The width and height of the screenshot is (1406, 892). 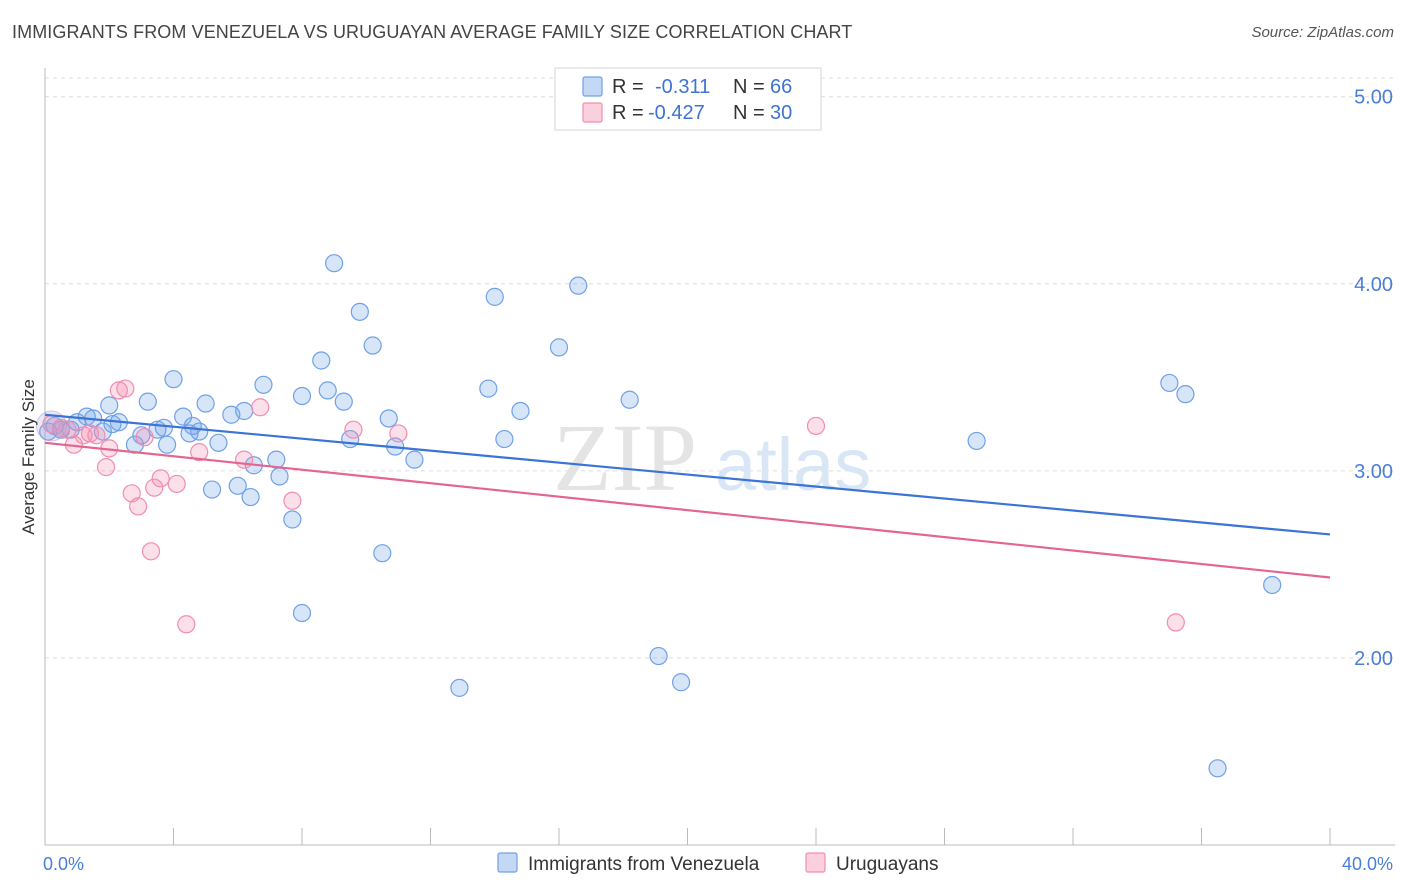 What do you see at coordinates (749, 113) in the screenshot?
I see `legend-n-label-uruguayans: N =` at bounding box center [749, 113].